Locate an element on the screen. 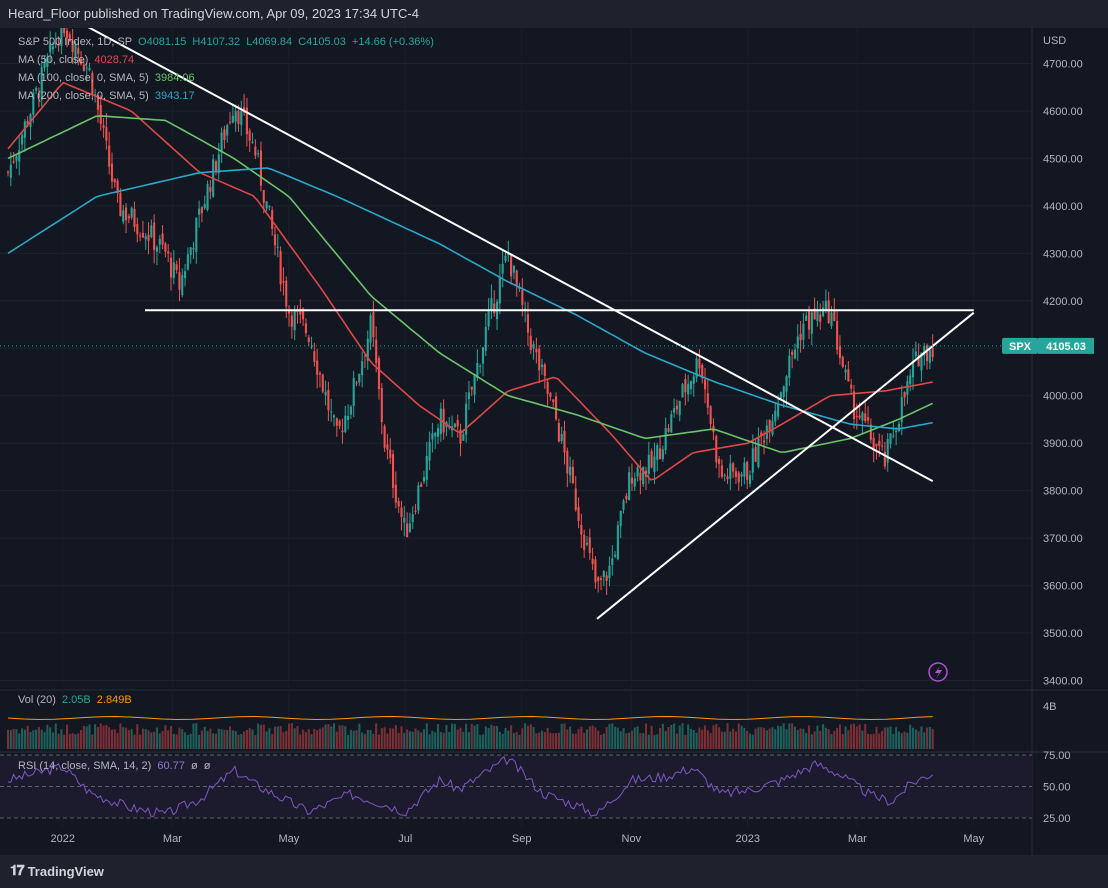 This screenshot has width=1108, height=888. volume-ma-line is located at coordinates (470, 718).